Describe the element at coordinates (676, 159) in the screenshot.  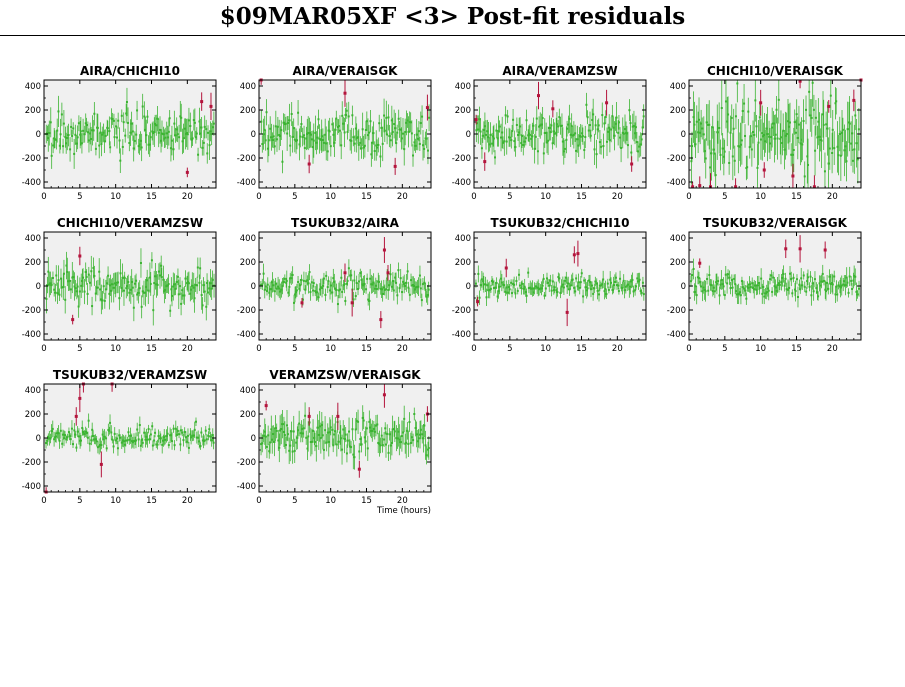
I see `y-tick-label: -200` at that location.